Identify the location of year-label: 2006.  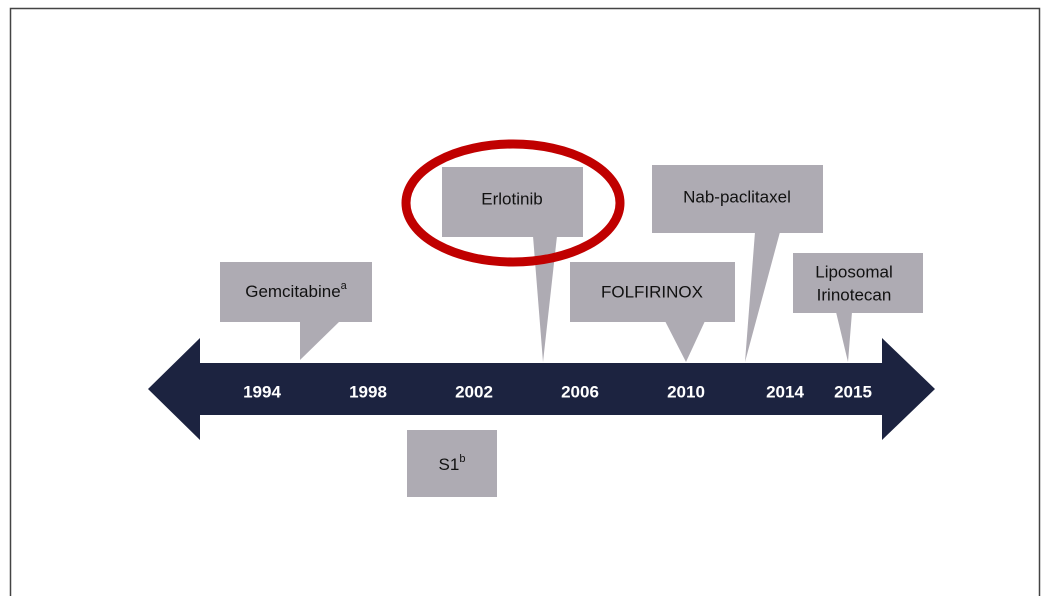
(580, 391).